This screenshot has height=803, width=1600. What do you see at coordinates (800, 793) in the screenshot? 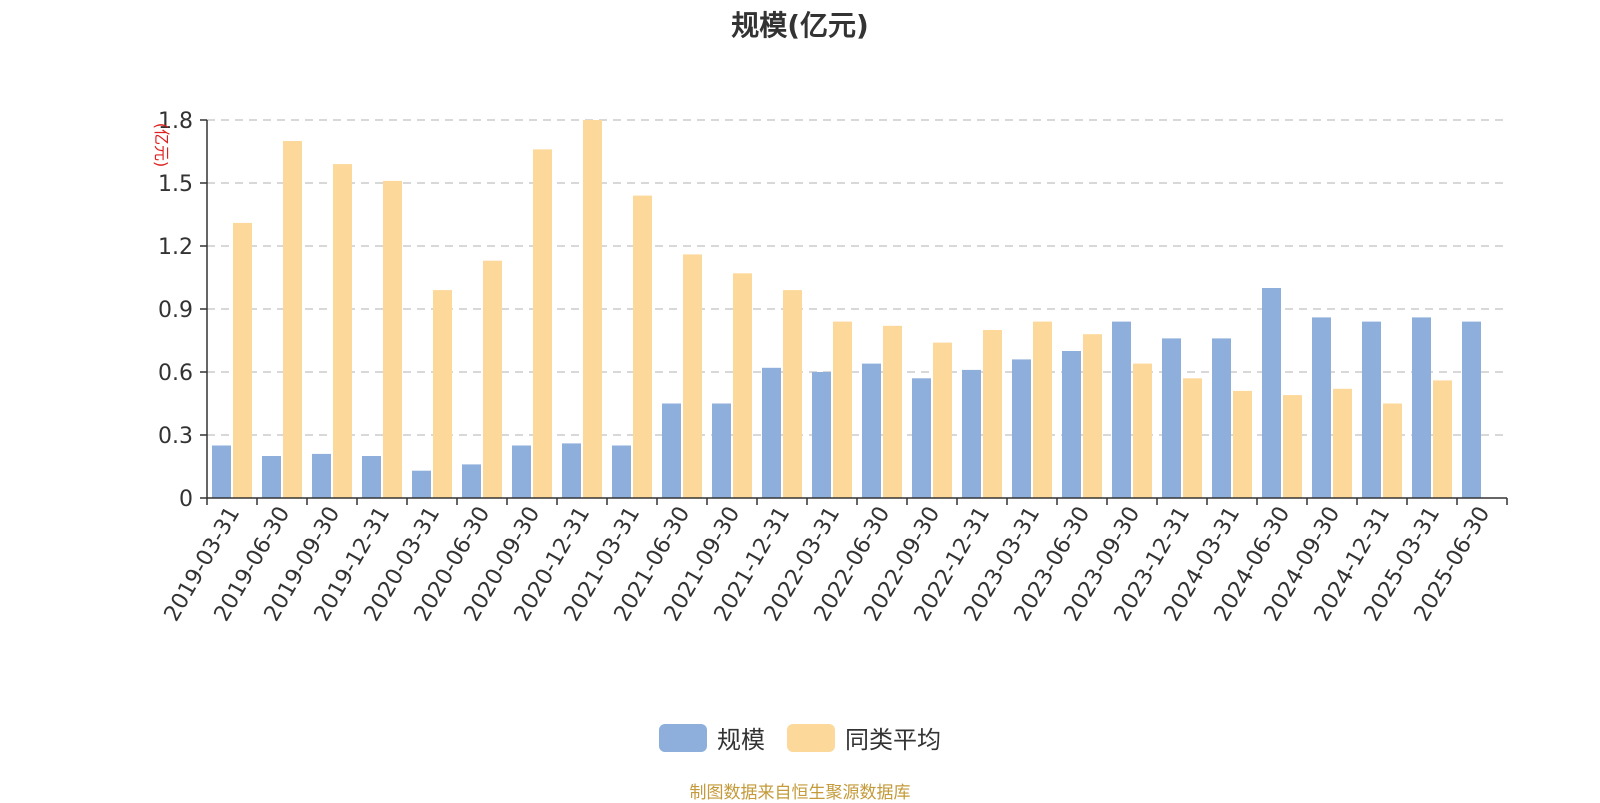
I see `source-note: 制图数据来自恒生聚源数据库` at bounding box center [800, 793].